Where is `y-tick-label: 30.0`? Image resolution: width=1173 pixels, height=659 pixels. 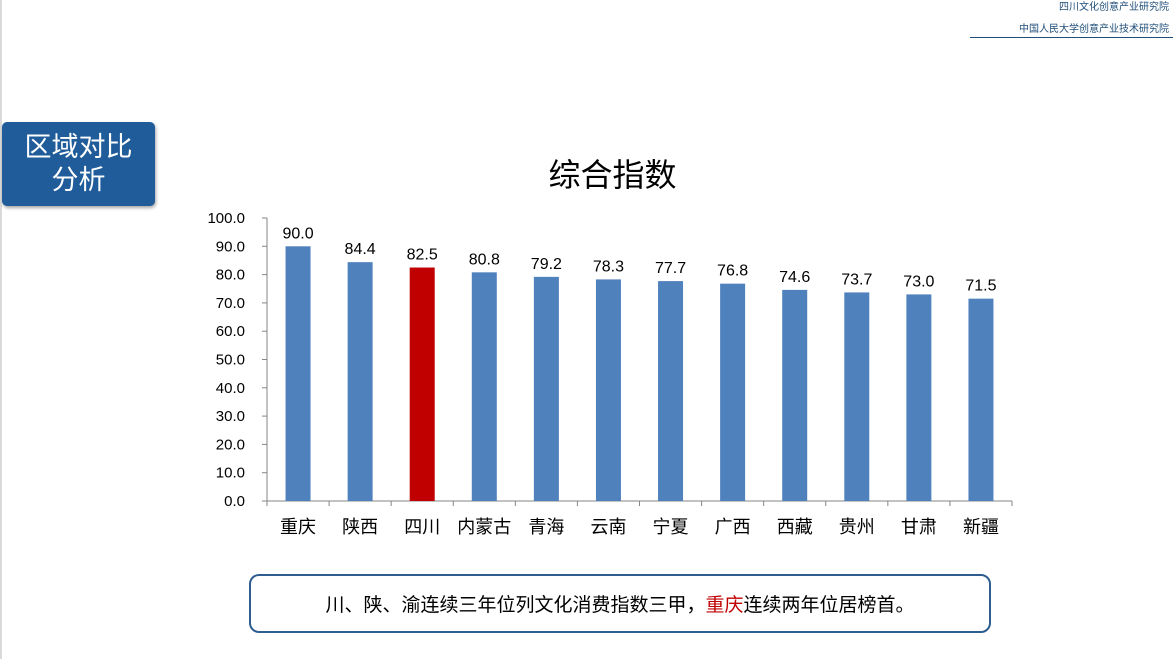 y-tick-label: 30.0 is located at coordinates (230, 416).